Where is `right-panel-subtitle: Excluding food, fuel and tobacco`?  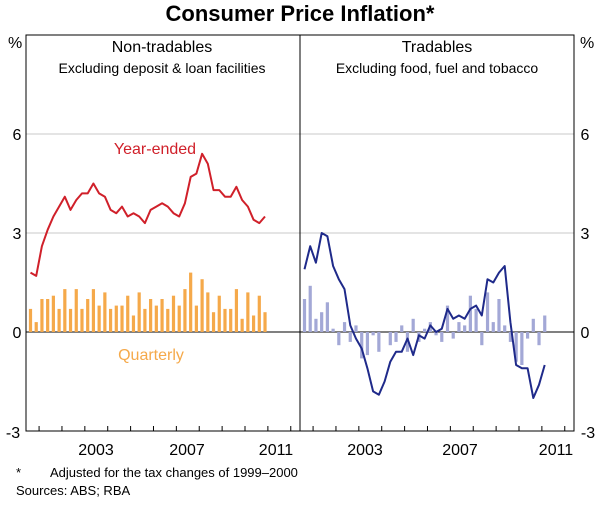
right-panel-subtitle: Excluding food, fuel and tobacco is located at coordinates (437, 68).